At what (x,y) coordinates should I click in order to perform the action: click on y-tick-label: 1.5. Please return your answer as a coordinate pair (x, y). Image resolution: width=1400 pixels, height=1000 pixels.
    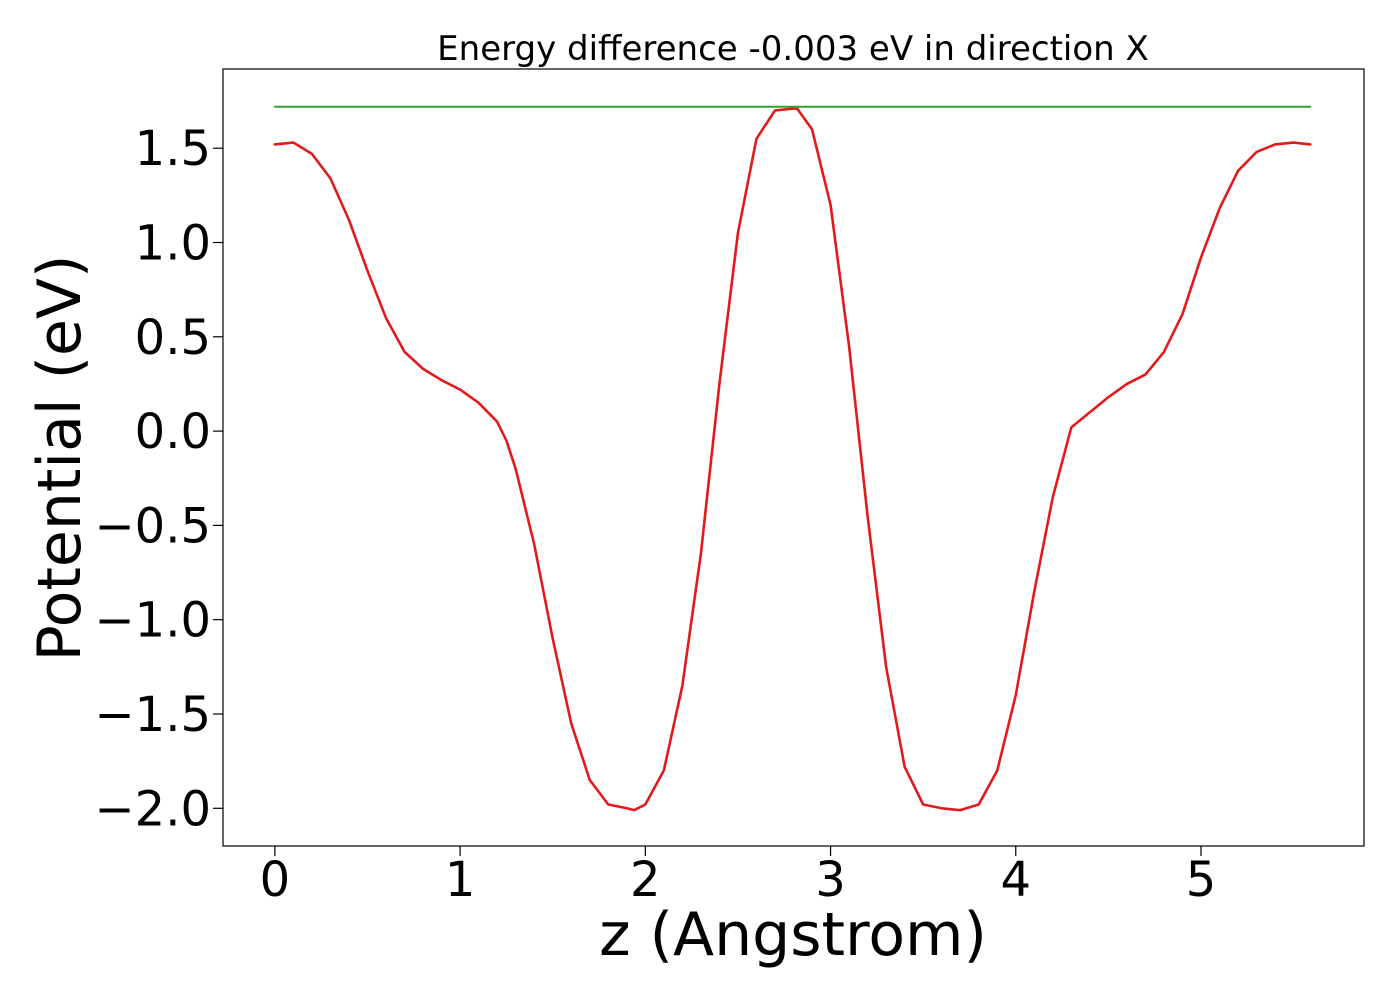
    Looking at the image, I should click on (173, 149).